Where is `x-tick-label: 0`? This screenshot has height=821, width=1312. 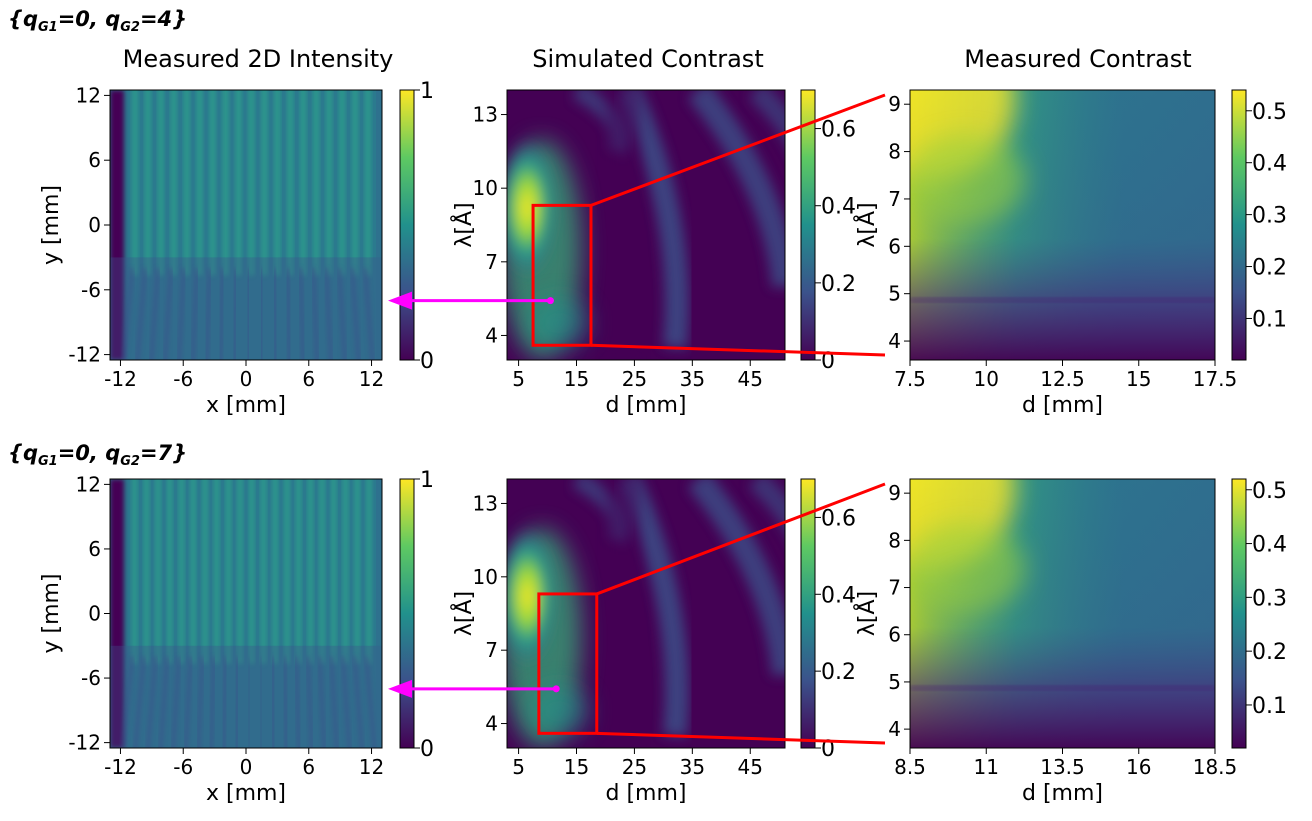
x-tick-label: 0 is located at coordinates (246, 767).